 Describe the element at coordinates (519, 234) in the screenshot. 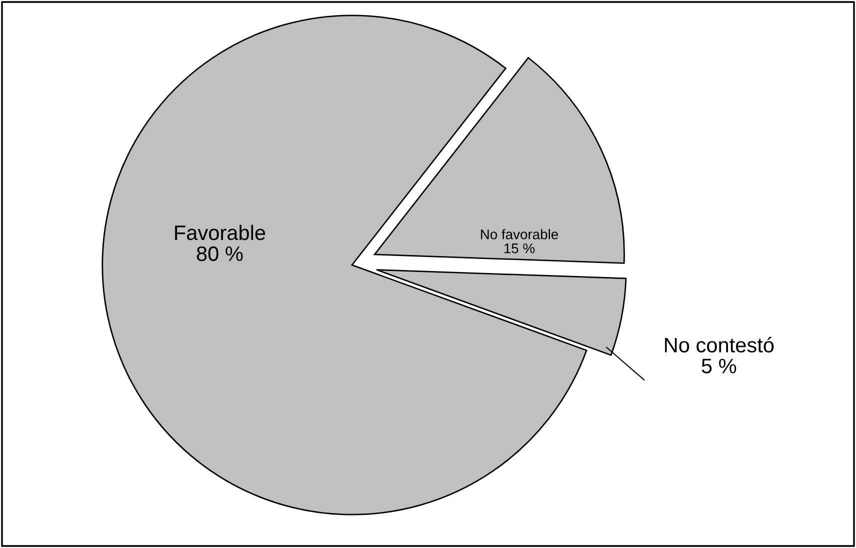

I see `slice-label: No favorable` at that location.